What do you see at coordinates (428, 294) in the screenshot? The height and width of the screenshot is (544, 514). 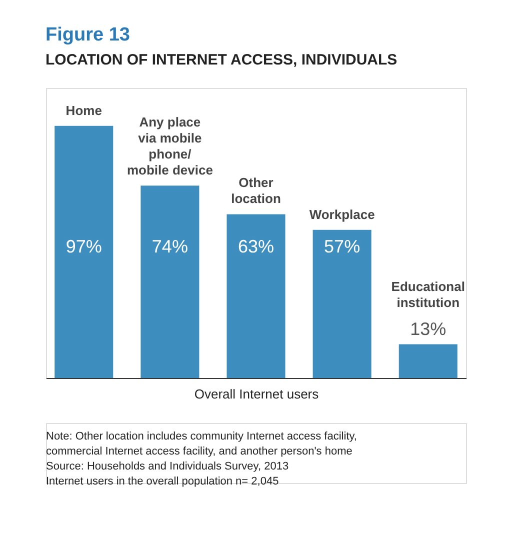 I see `x-tick-label: Educational institution` at bounding box center [428, 294].